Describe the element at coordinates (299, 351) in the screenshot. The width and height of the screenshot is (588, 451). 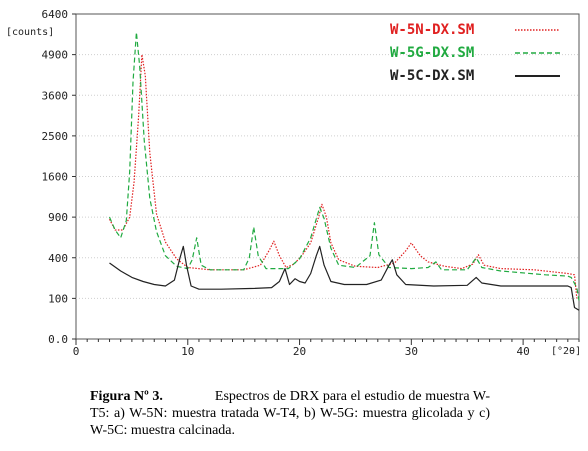
I see `x-tick-label: 20` at that location.